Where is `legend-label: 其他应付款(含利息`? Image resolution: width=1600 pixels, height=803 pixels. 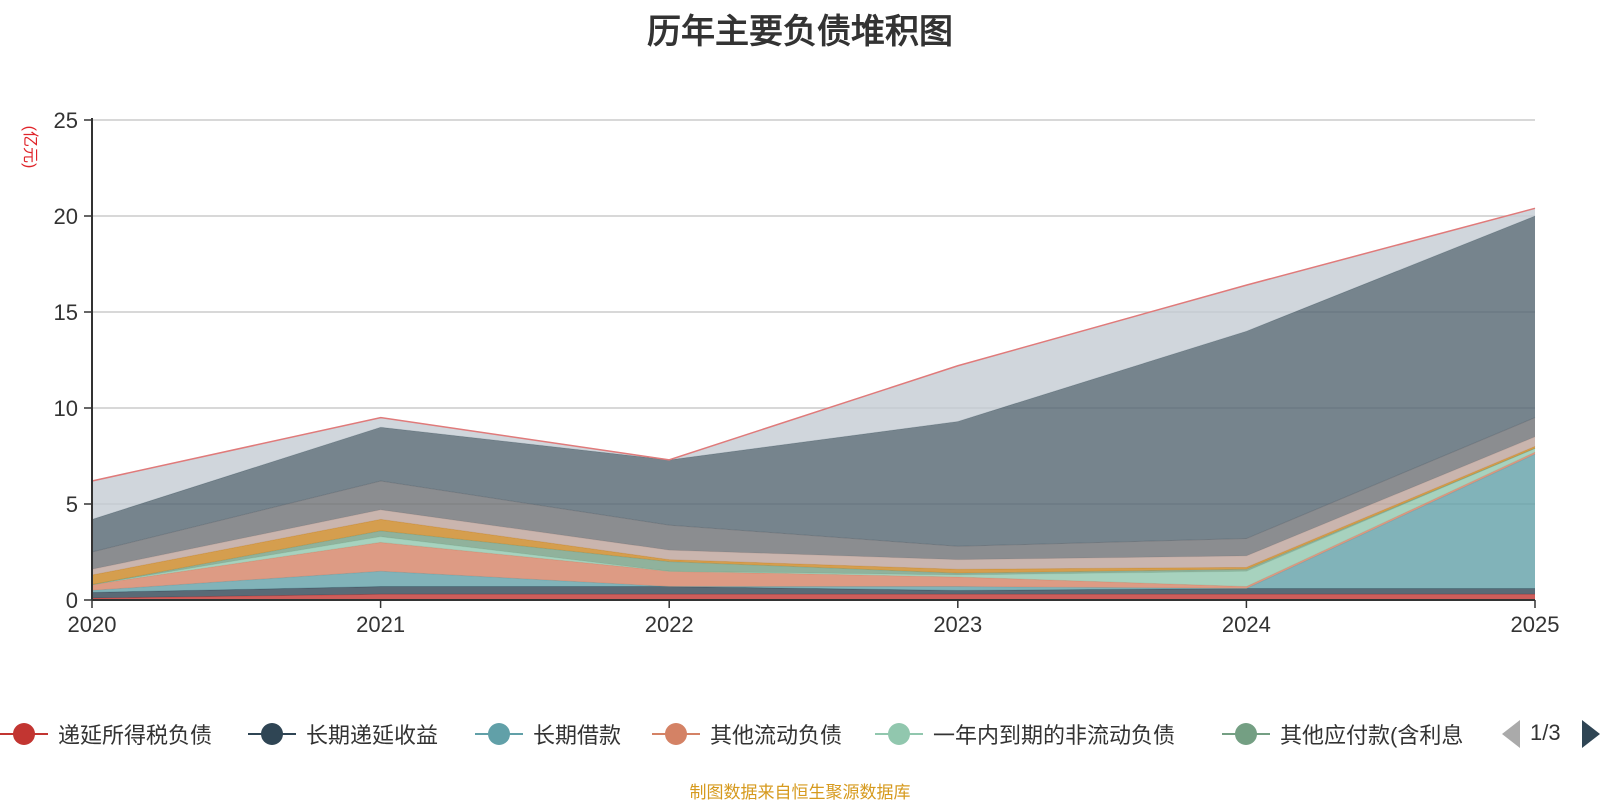 legend-label: 其他应付款(含利息 is located at coordinates (1372, 735).